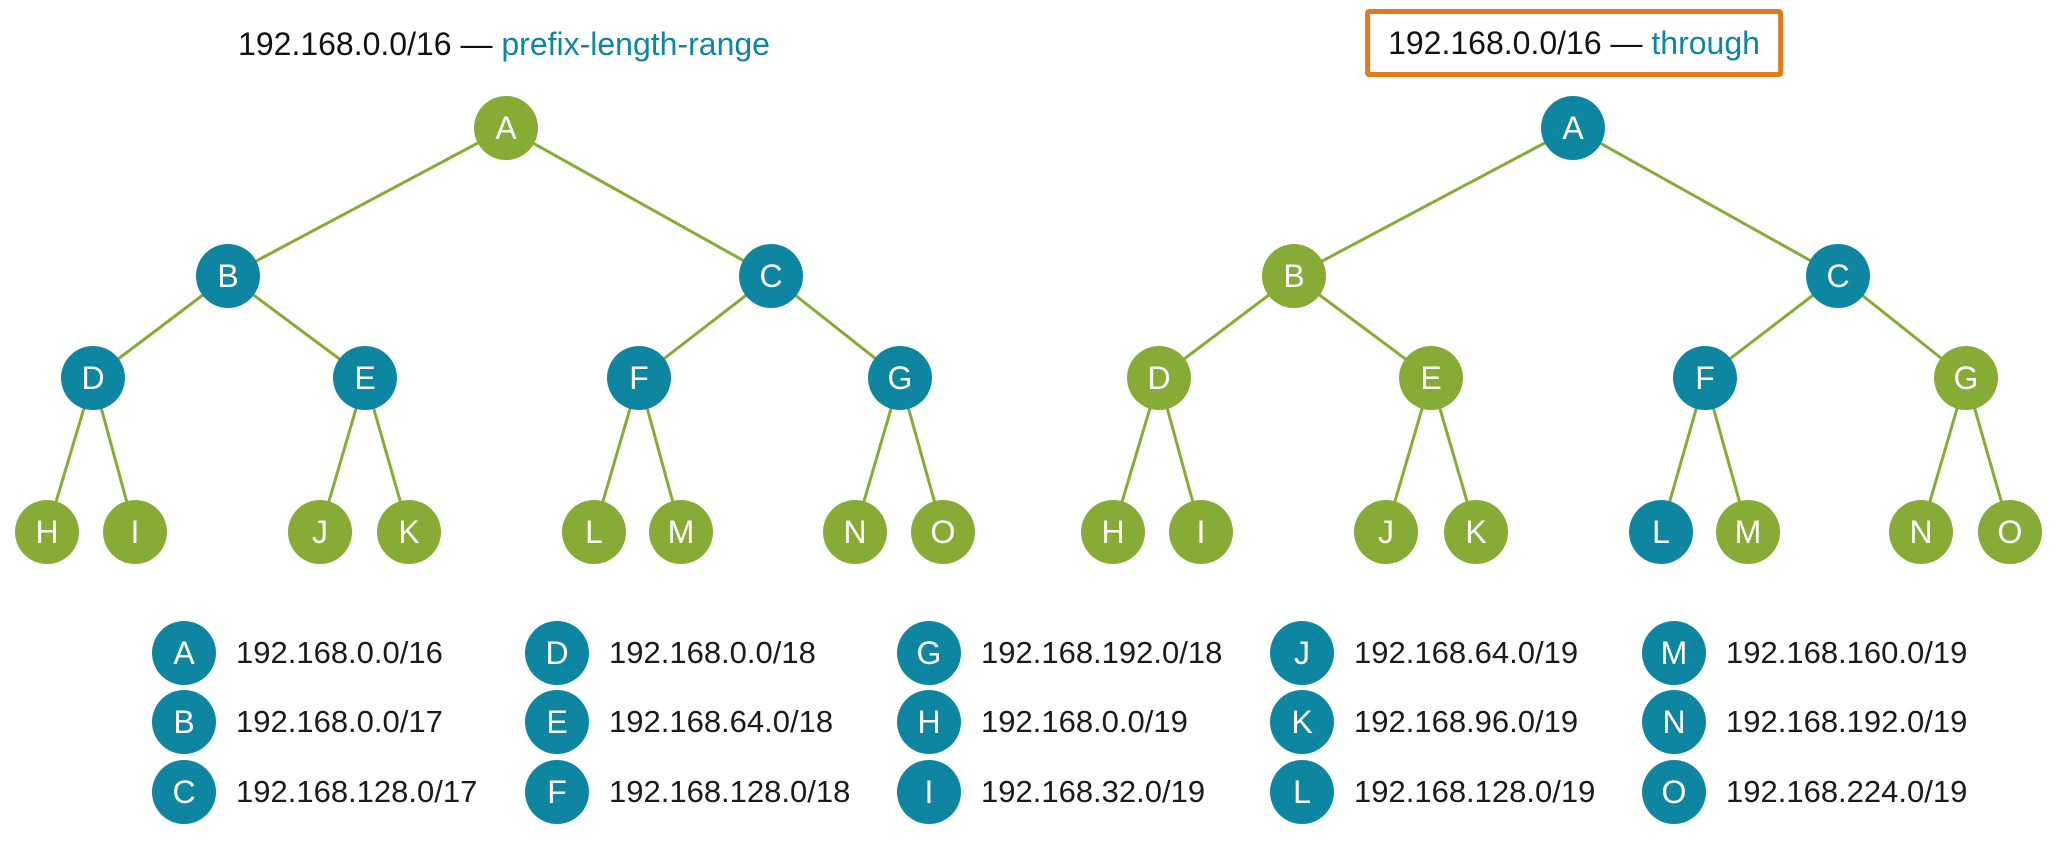 The height and width of the screenshot is (867, 2058). I want to click on node-D: D, so click(93, 378).